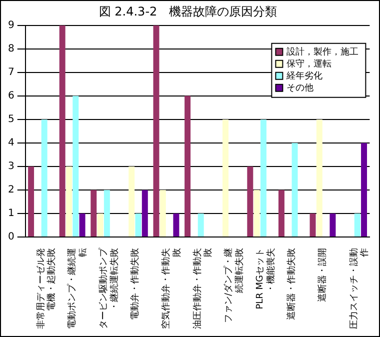 This screenshot has height=337, width=380. I want to click on x-tick-label: 非常用ディーゼル発電機・起動失敗, so click(46, 288).